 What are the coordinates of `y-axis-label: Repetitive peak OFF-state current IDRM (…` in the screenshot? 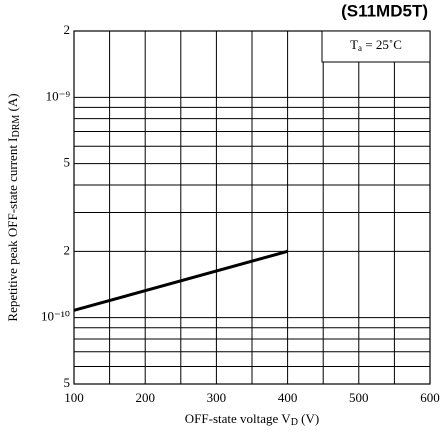 It's located at (13, 207).